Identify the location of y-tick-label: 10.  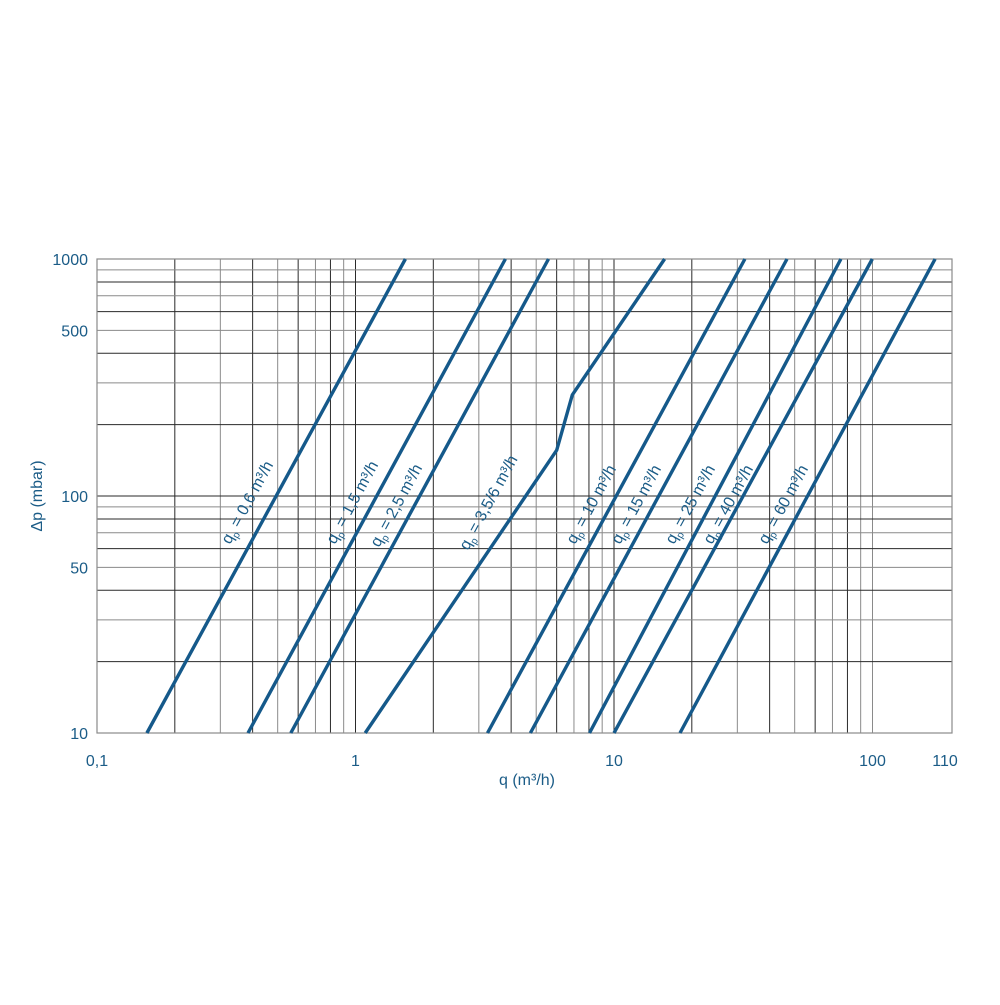
(79, 734).